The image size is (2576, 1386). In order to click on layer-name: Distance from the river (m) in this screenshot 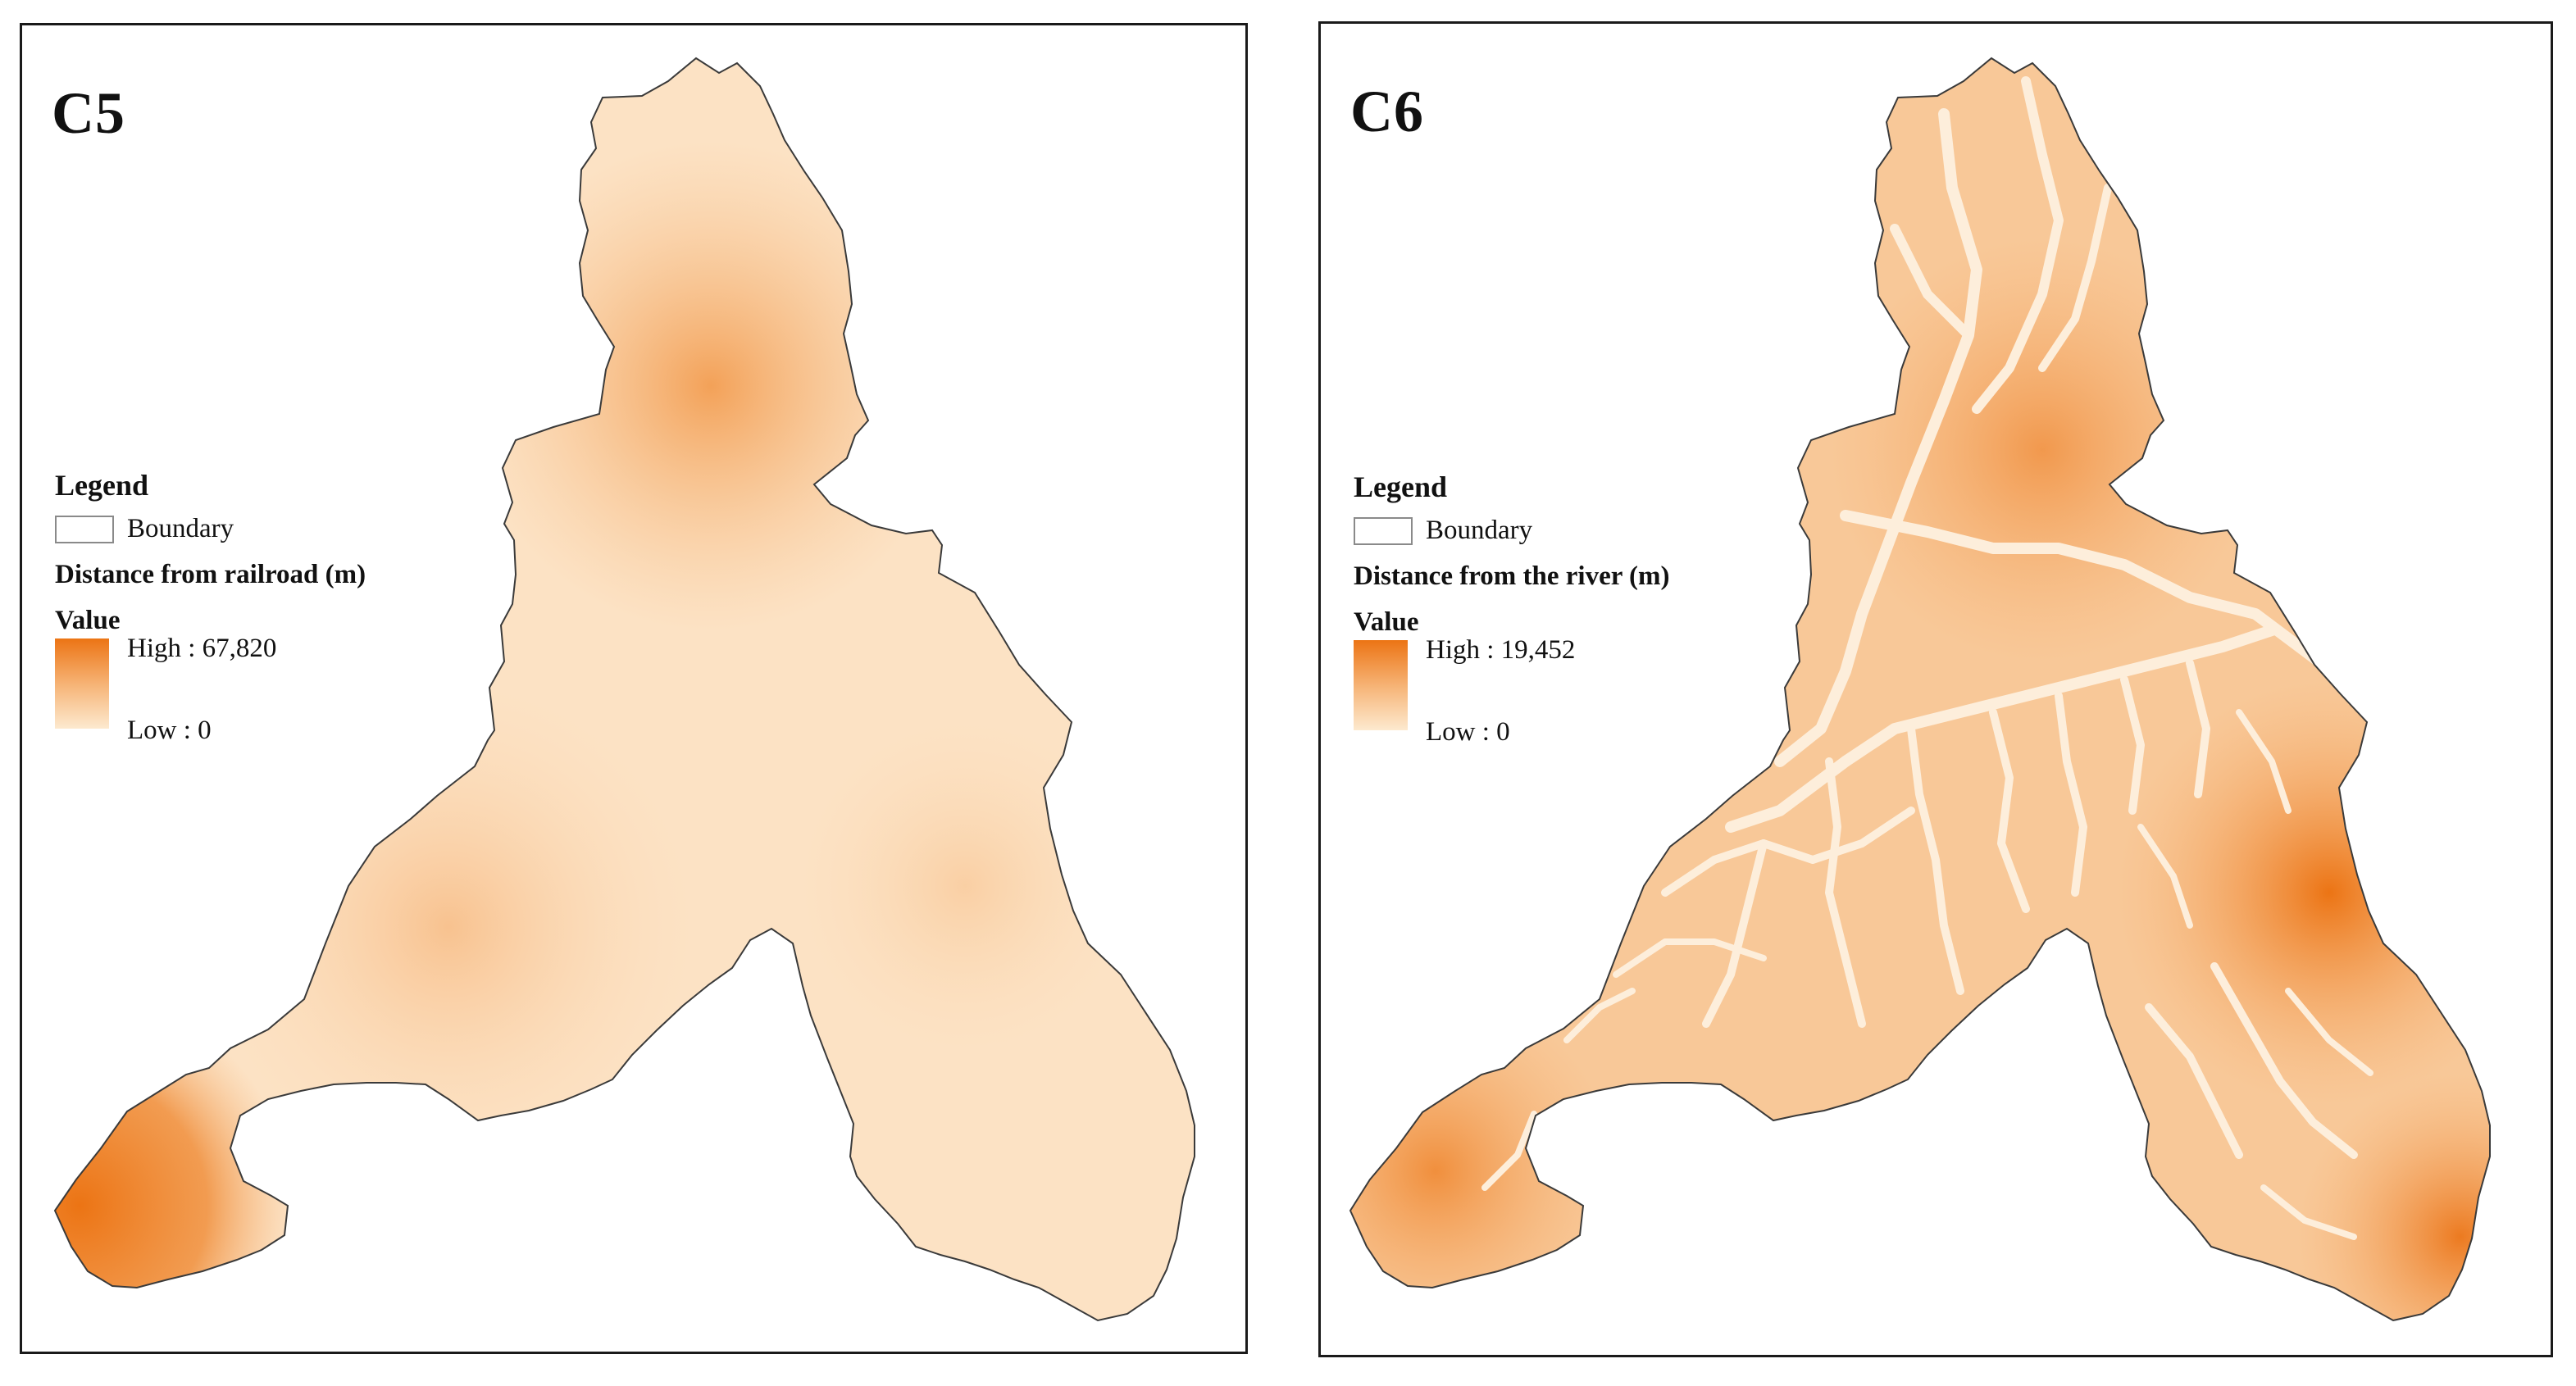, I will do `click(1512, 576)`.